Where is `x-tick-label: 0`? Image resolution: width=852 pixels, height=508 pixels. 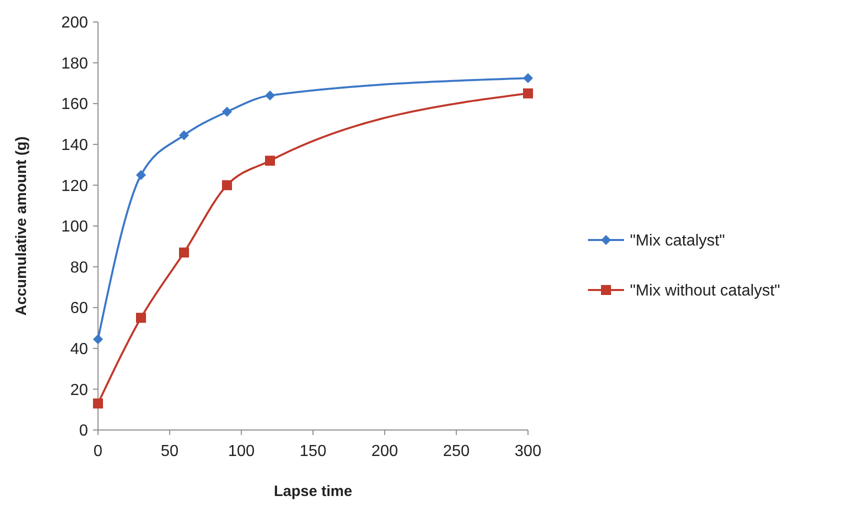 x-tick-label: 0 is located at coordinates (98, 451).